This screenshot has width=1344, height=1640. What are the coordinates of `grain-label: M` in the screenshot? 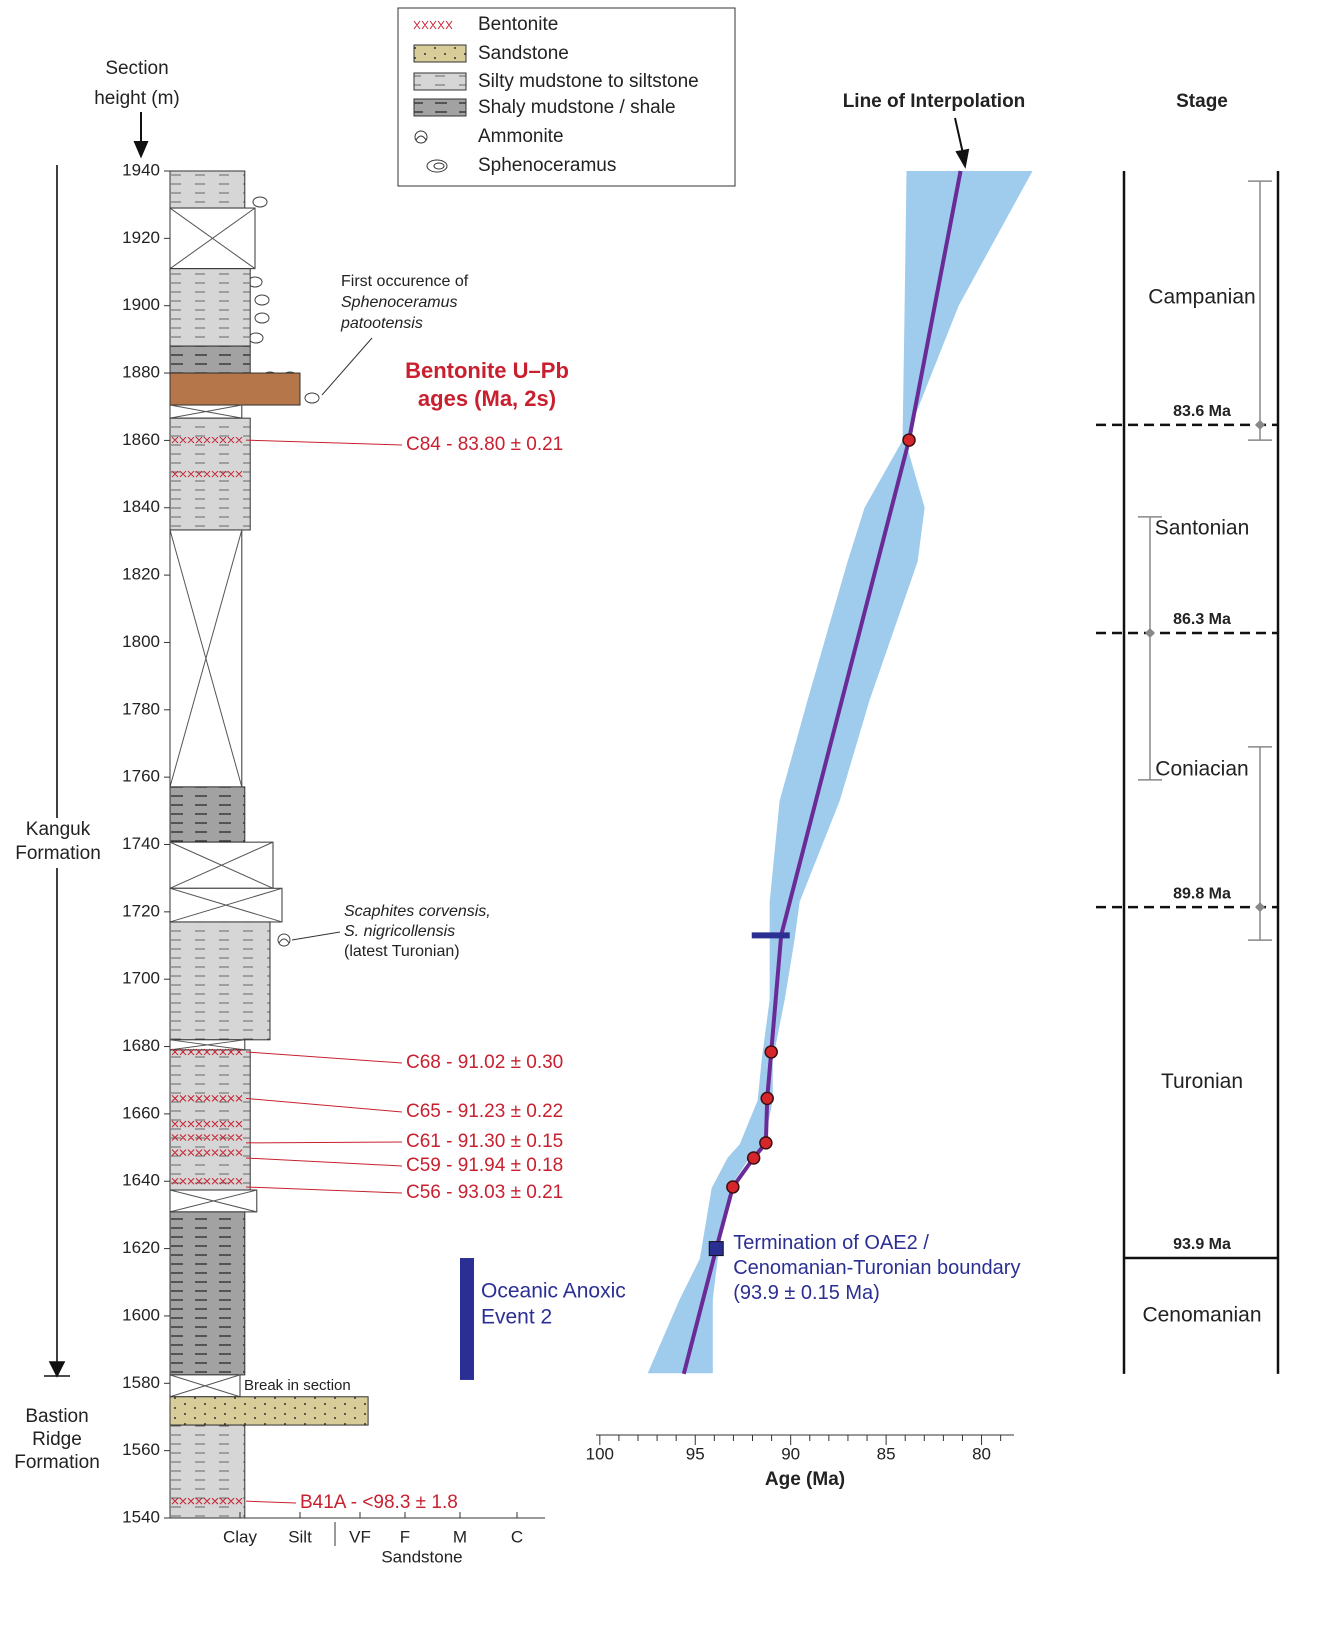 It's located at (460, 1536).